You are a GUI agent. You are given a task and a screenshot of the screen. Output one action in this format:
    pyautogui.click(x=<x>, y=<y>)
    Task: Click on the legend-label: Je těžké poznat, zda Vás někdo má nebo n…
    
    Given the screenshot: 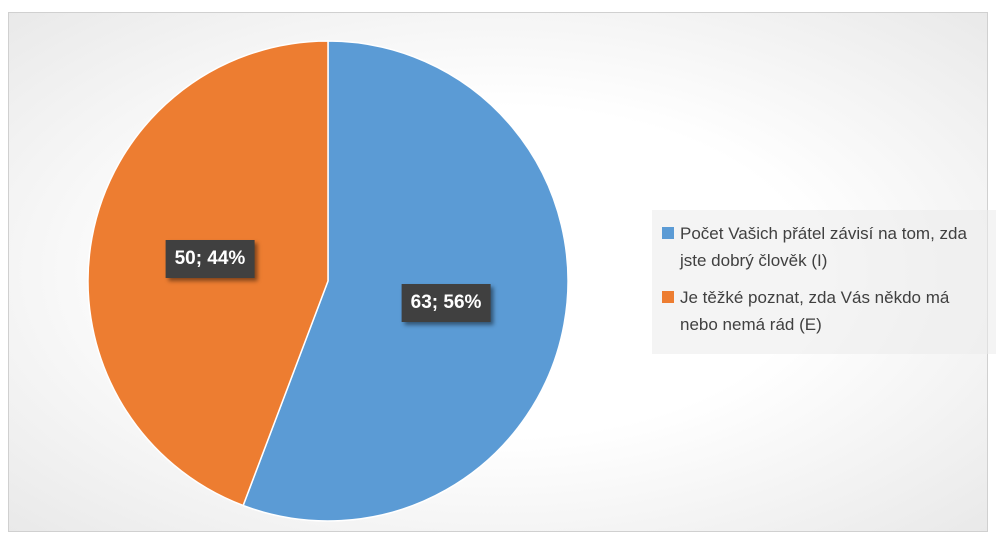 What is the action you would take?
    pyautogui.click(x=815, y=311)
    